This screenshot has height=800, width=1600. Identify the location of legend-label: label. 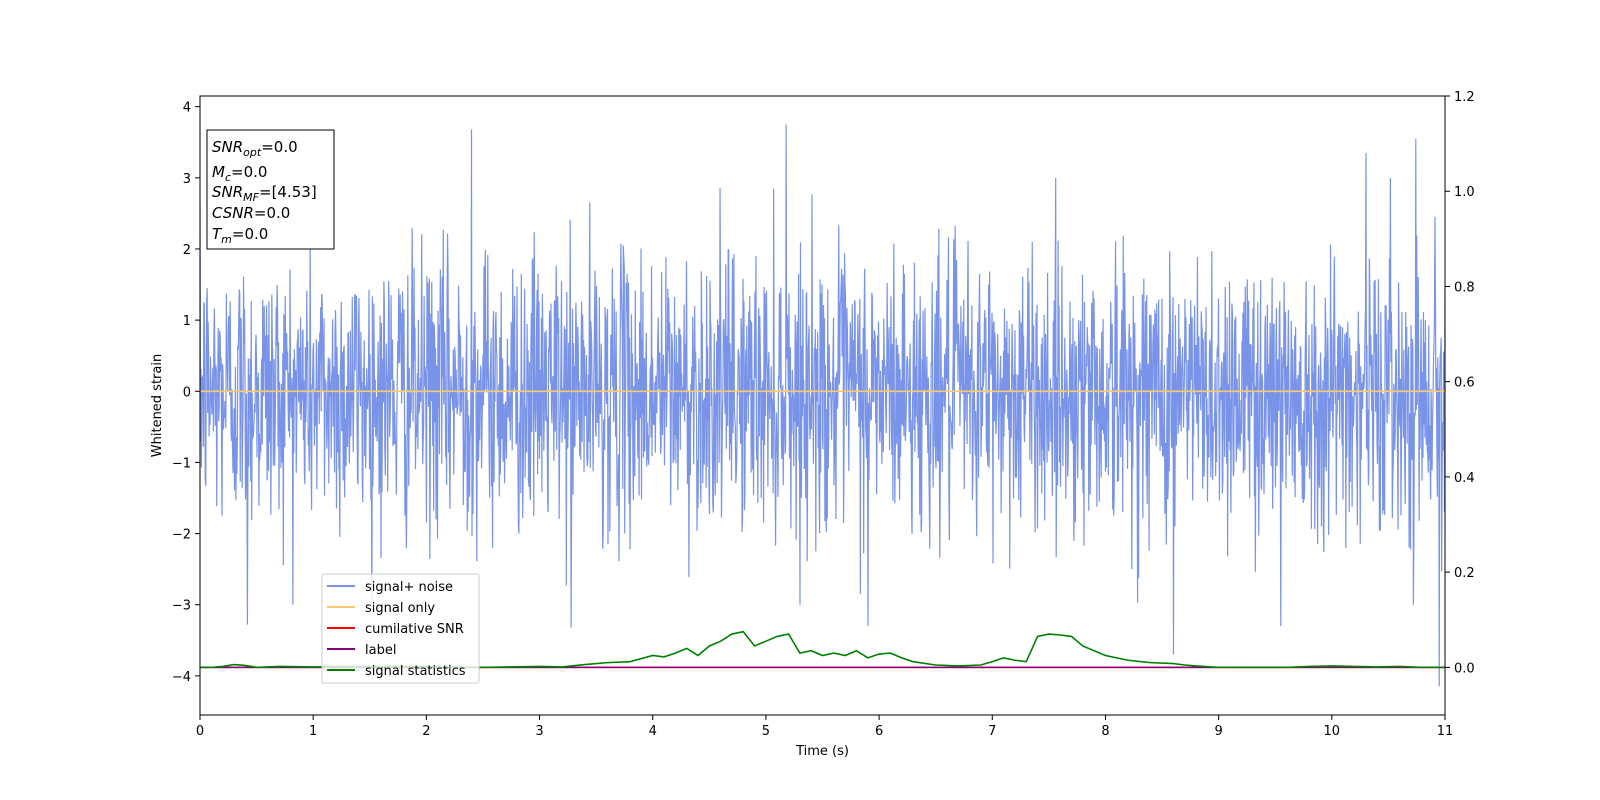
(380, 650).